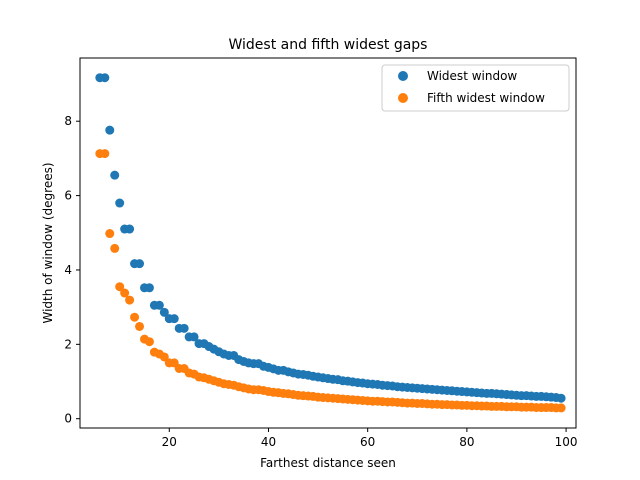 Image resolution: width=640 pixels, height=480 pixels. What do you see at coordinates (472, 76) in the screenshot?
I see `legend-label-widest: Widest window` at bounding box center [472, 76].